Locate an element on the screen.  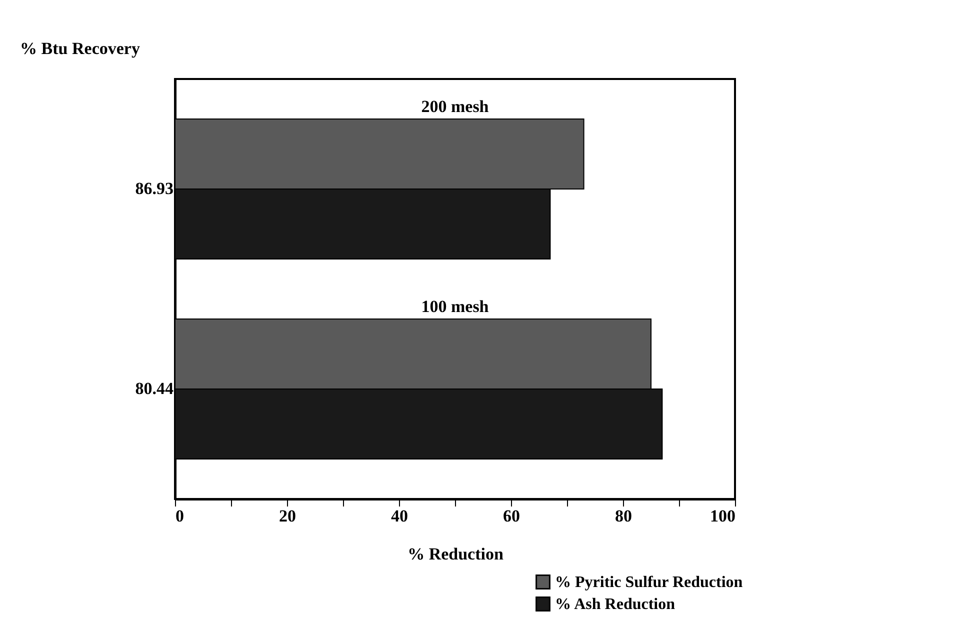
x-tick-label: 60 is located at coordinates (511, 516).